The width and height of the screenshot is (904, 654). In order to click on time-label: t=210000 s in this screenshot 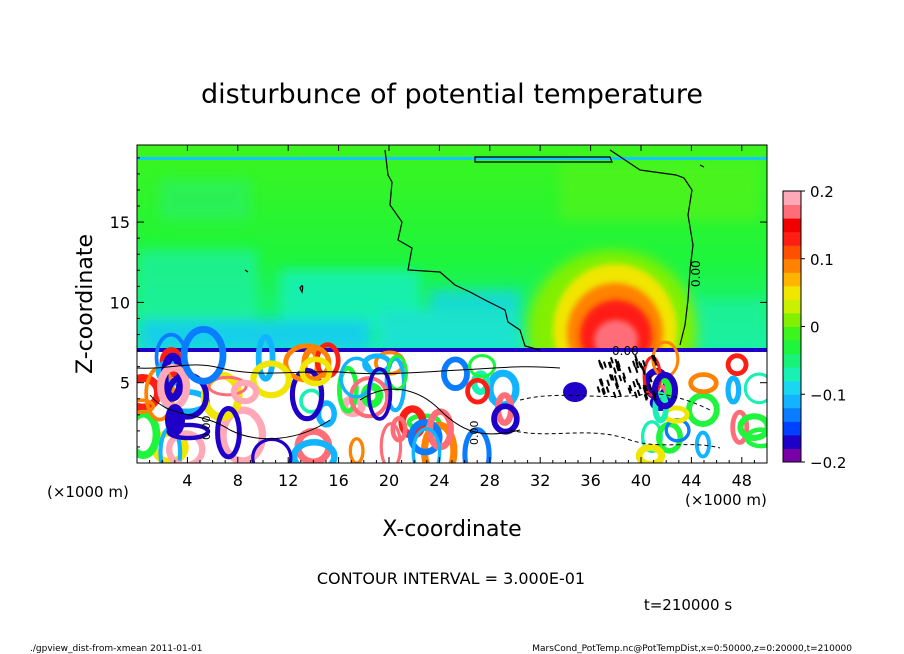, I will do `click(688, 605)`.